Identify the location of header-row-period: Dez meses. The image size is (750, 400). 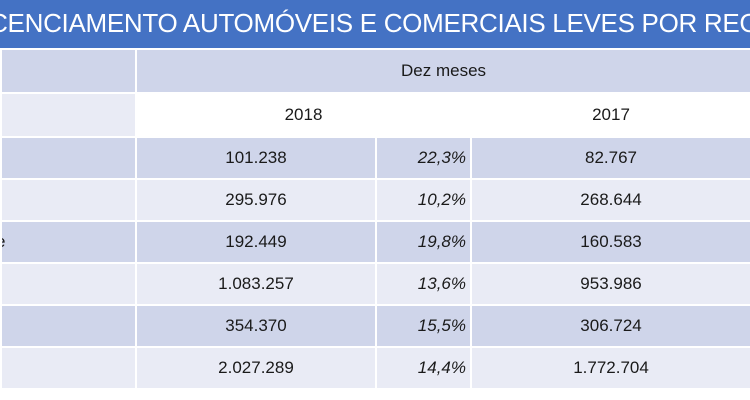
(375, 71).